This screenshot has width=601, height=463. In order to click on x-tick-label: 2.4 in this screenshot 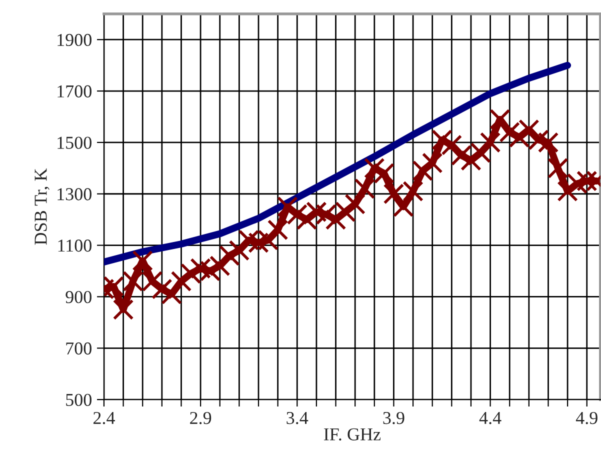, I will do `click(104, 418)`.